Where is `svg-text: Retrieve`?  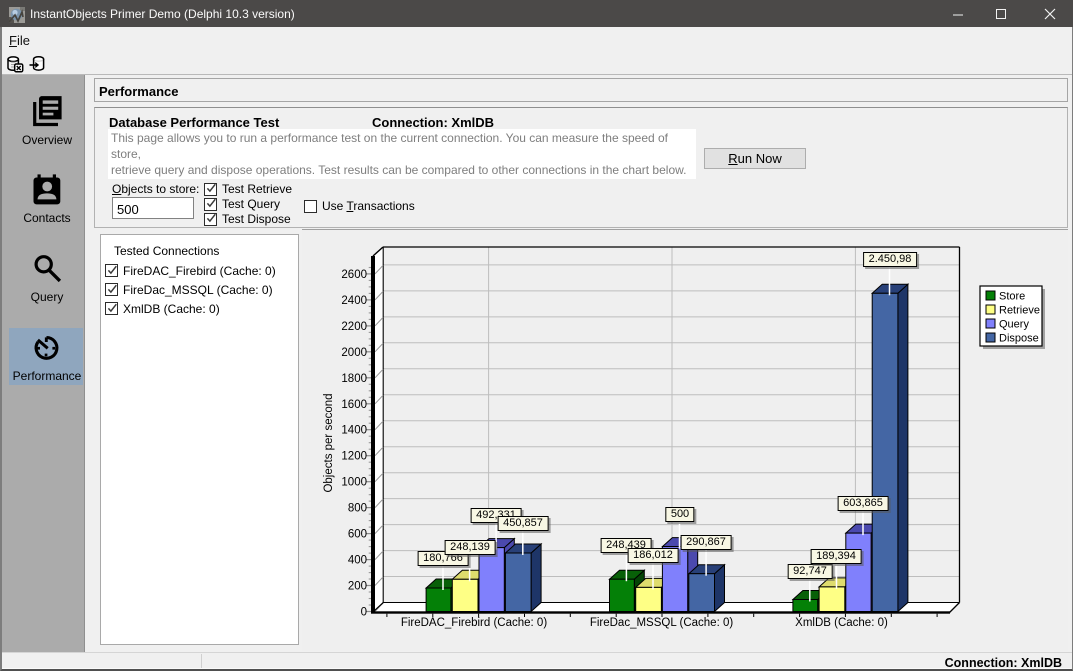 svg-text: Retrieve is located at coordinates (1019, 311).